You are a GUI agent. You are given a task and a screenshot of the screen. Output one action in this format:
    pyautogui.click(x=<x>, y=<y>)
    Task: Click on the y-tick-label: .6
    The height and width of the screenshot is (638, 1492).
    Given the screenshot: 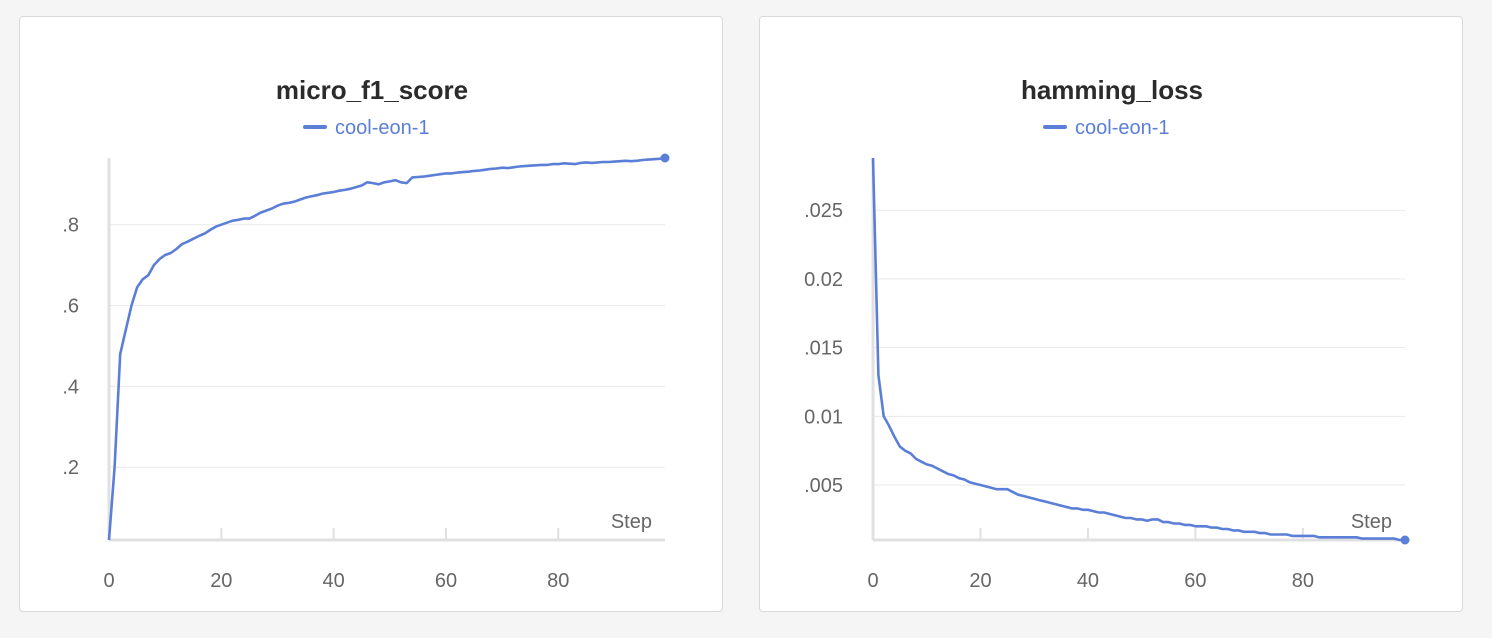 What is the action you would take?
    pyautogui.click(x=70, y=307)
    